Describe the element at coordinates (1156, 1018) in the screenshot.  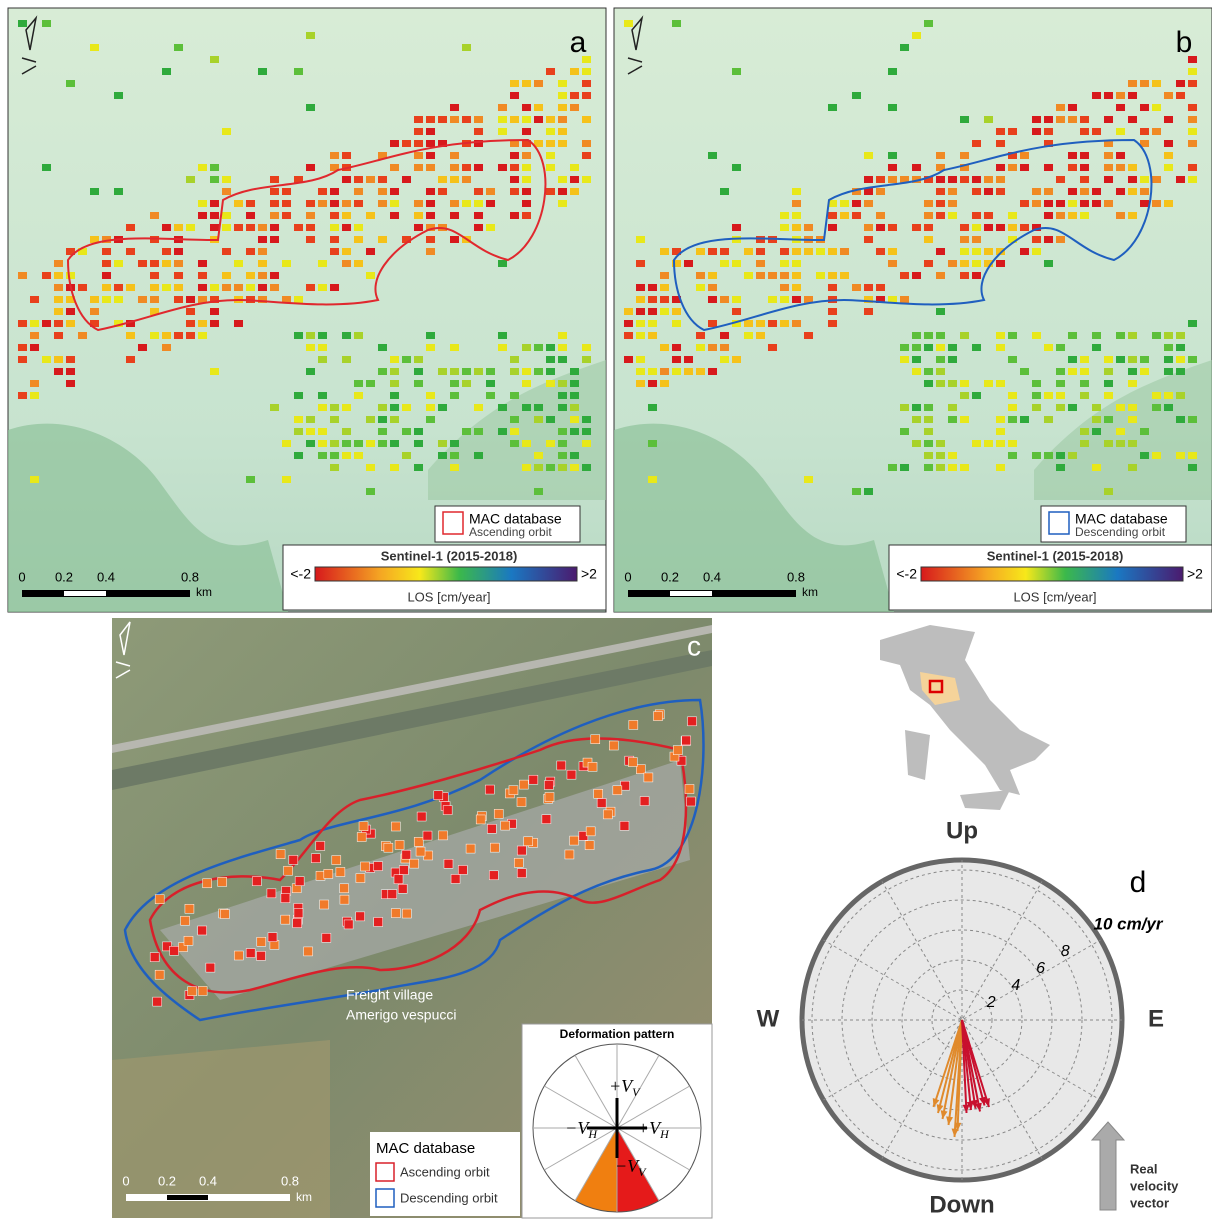
I see `direction-label: E` at that location.